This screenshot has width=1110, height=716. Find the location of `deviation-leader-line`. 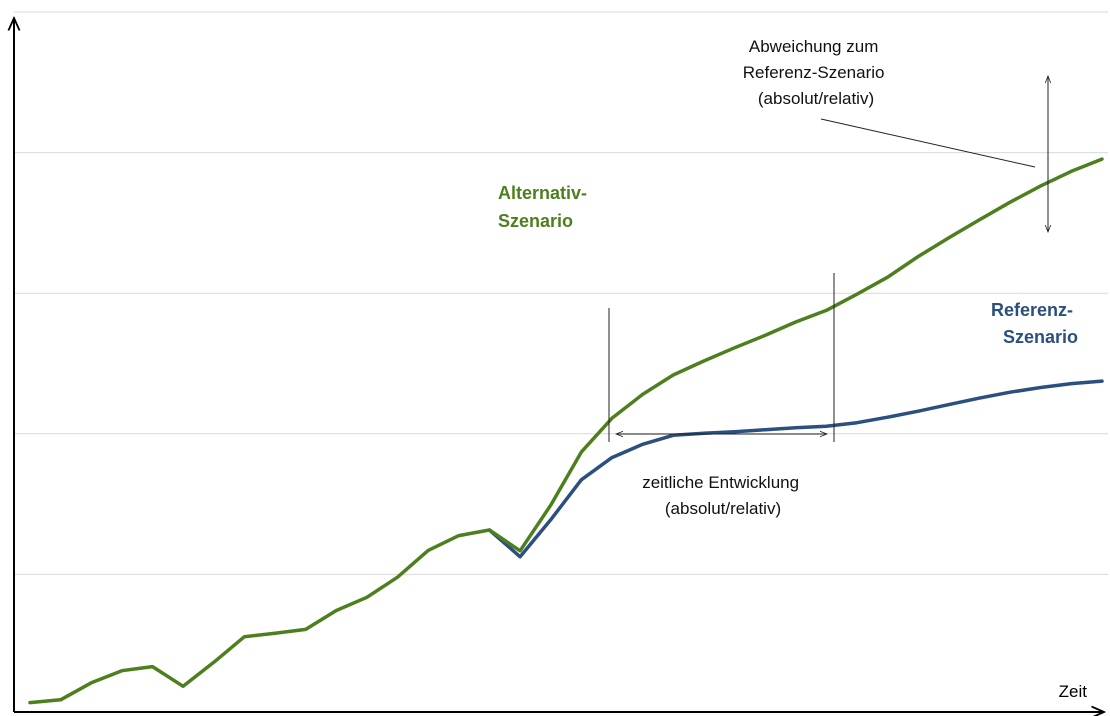

deviation-leader-line is located at coordinates (928, 143).